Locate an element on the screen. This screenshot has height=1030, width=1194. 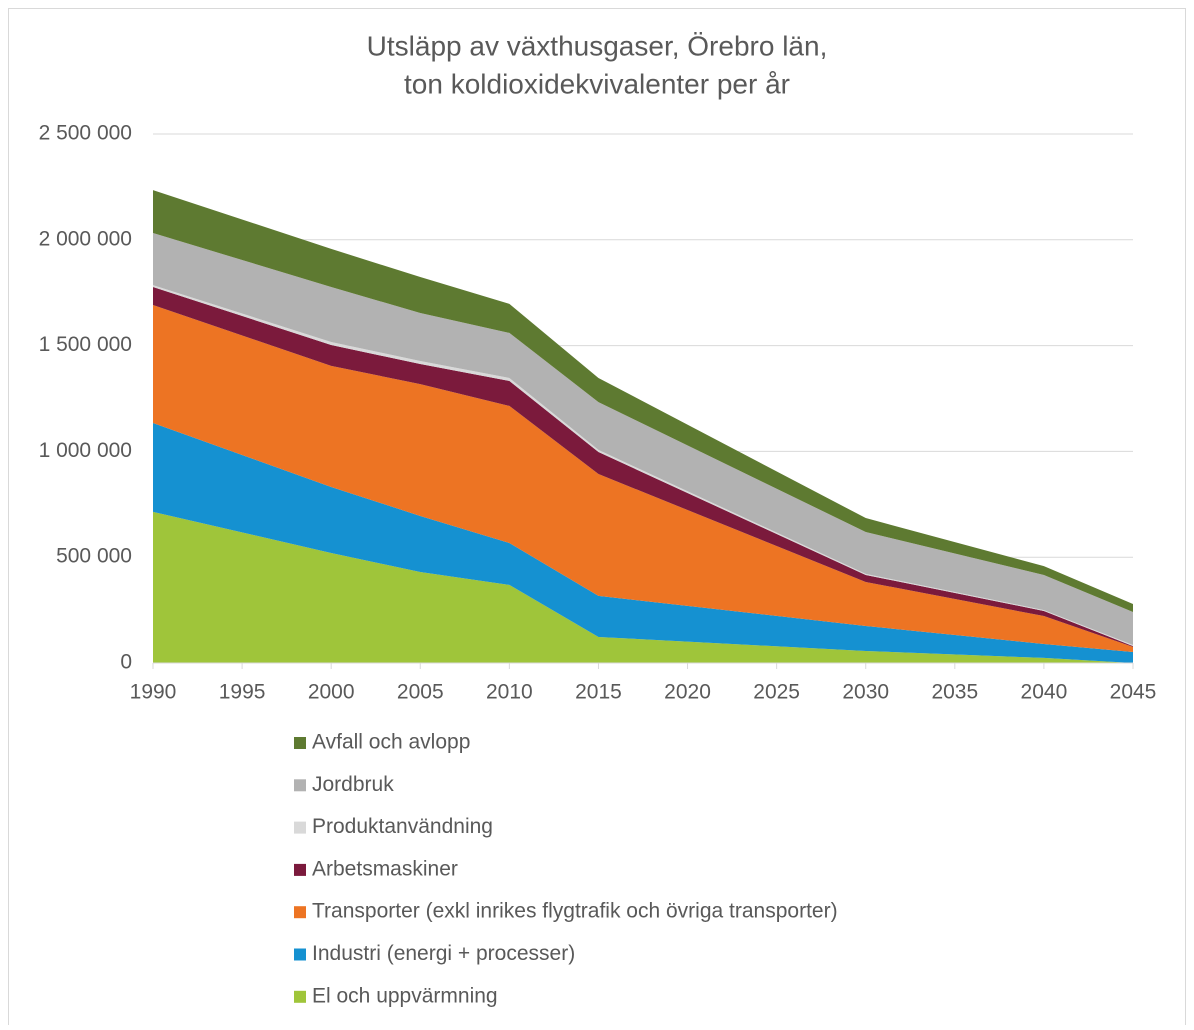
y-tick-label: 2 000 000 is located at coordinates (85, 238).